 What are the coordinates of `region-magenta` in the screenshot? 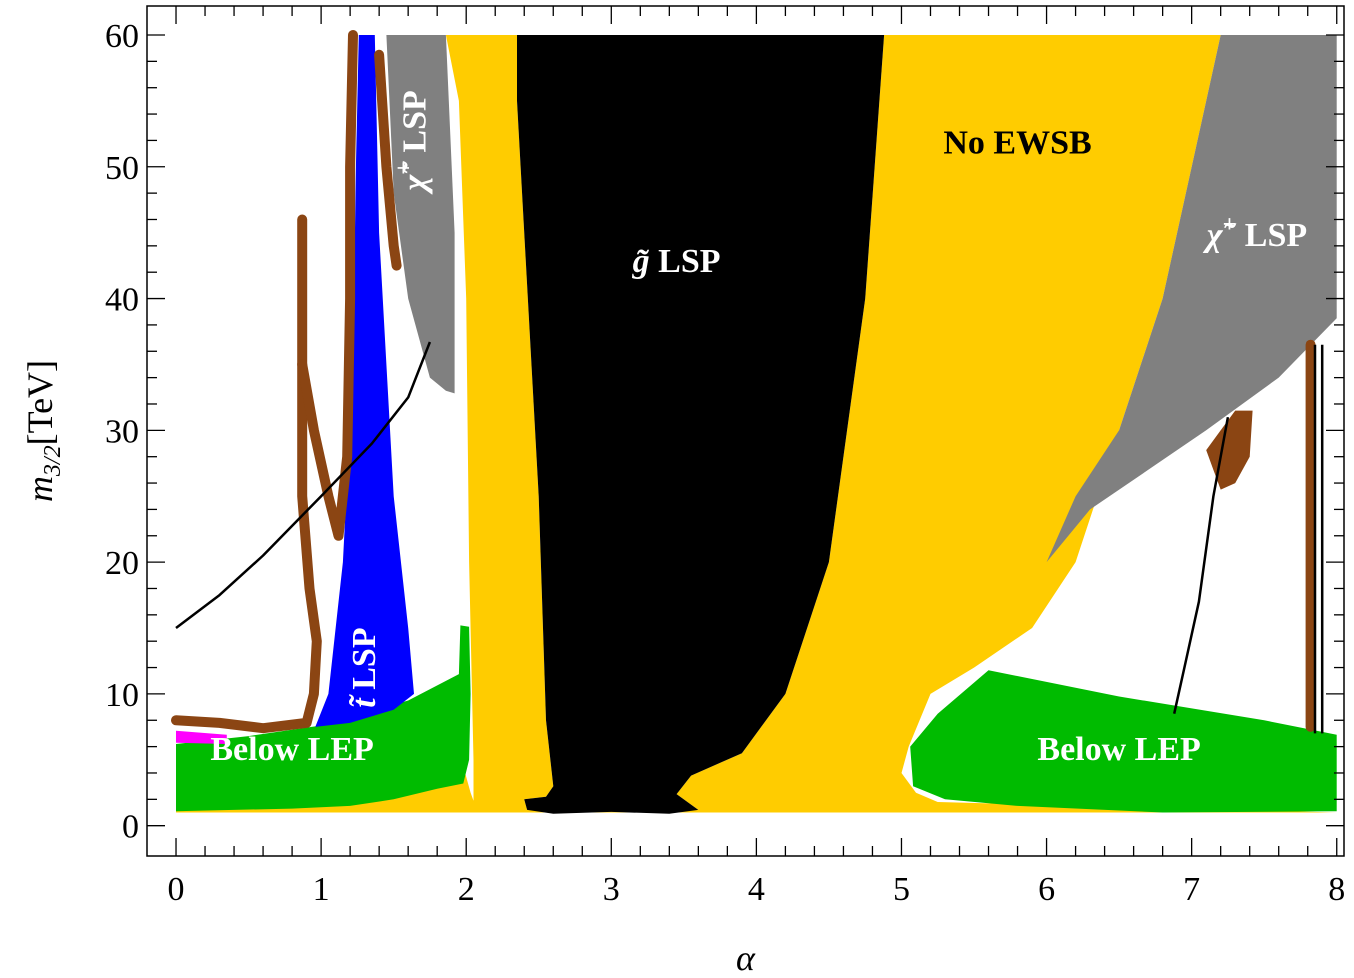 It's located at (201, 737).